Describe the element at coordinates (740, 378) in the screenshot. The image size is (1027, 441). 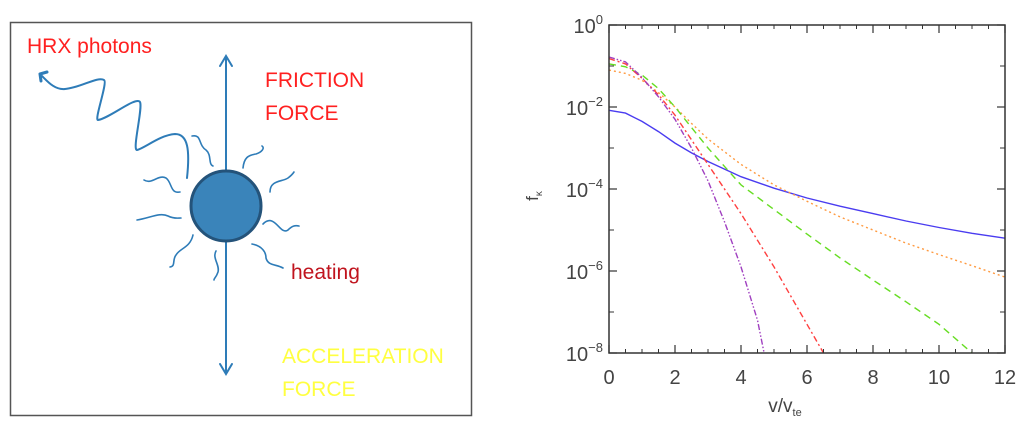
I see `x-tick-label: 4` at that location.